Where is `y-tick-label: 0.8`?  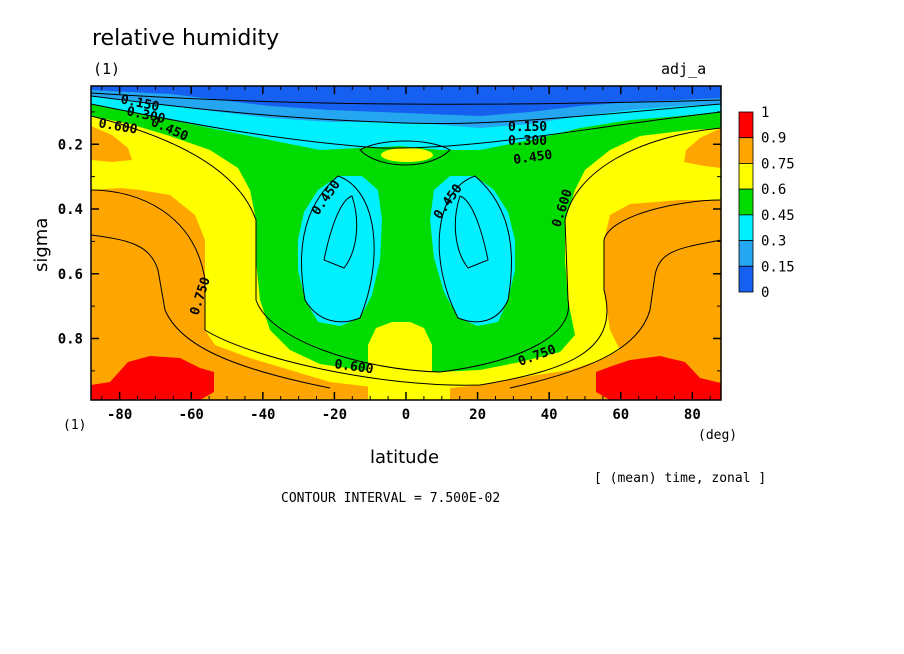
y-tick-label: 0.8 is located at coordinates (70, 339).